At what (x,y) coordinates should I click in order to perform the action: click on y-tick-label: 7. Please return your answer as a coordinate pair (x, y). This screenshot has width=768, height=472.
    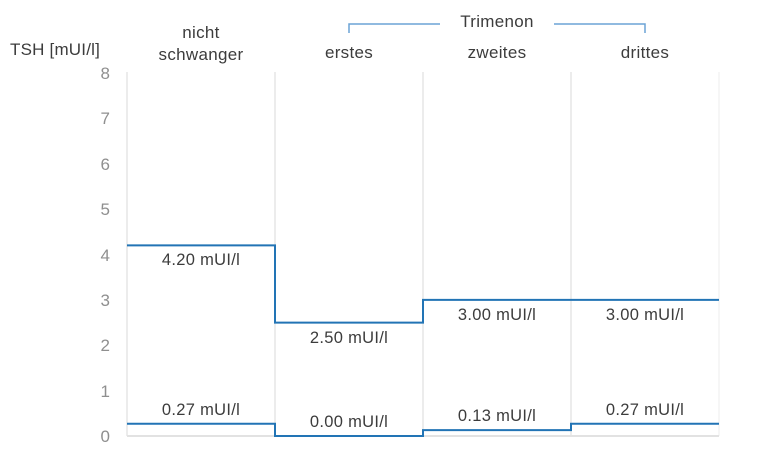
    Looking at the image, I should click on (105, 119).